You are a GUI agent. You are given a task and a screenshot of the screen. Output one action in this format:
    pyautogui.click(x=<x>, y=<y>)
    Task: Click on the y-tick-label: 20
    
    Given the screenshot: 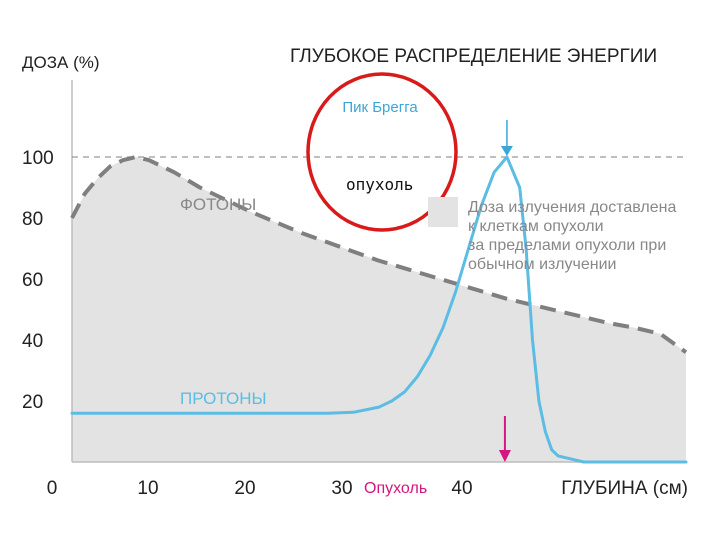 What is the action you would take?
    pyautogui.click(x=32, y=402)
    